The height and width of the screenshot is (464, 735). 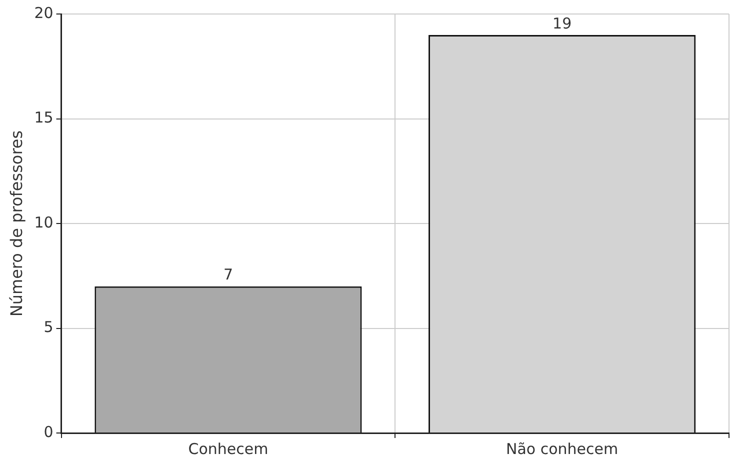 What do you see at coordinates (228, 275) in the screenshot?
I see `data-label: 7` at bounding box center [228, 275].